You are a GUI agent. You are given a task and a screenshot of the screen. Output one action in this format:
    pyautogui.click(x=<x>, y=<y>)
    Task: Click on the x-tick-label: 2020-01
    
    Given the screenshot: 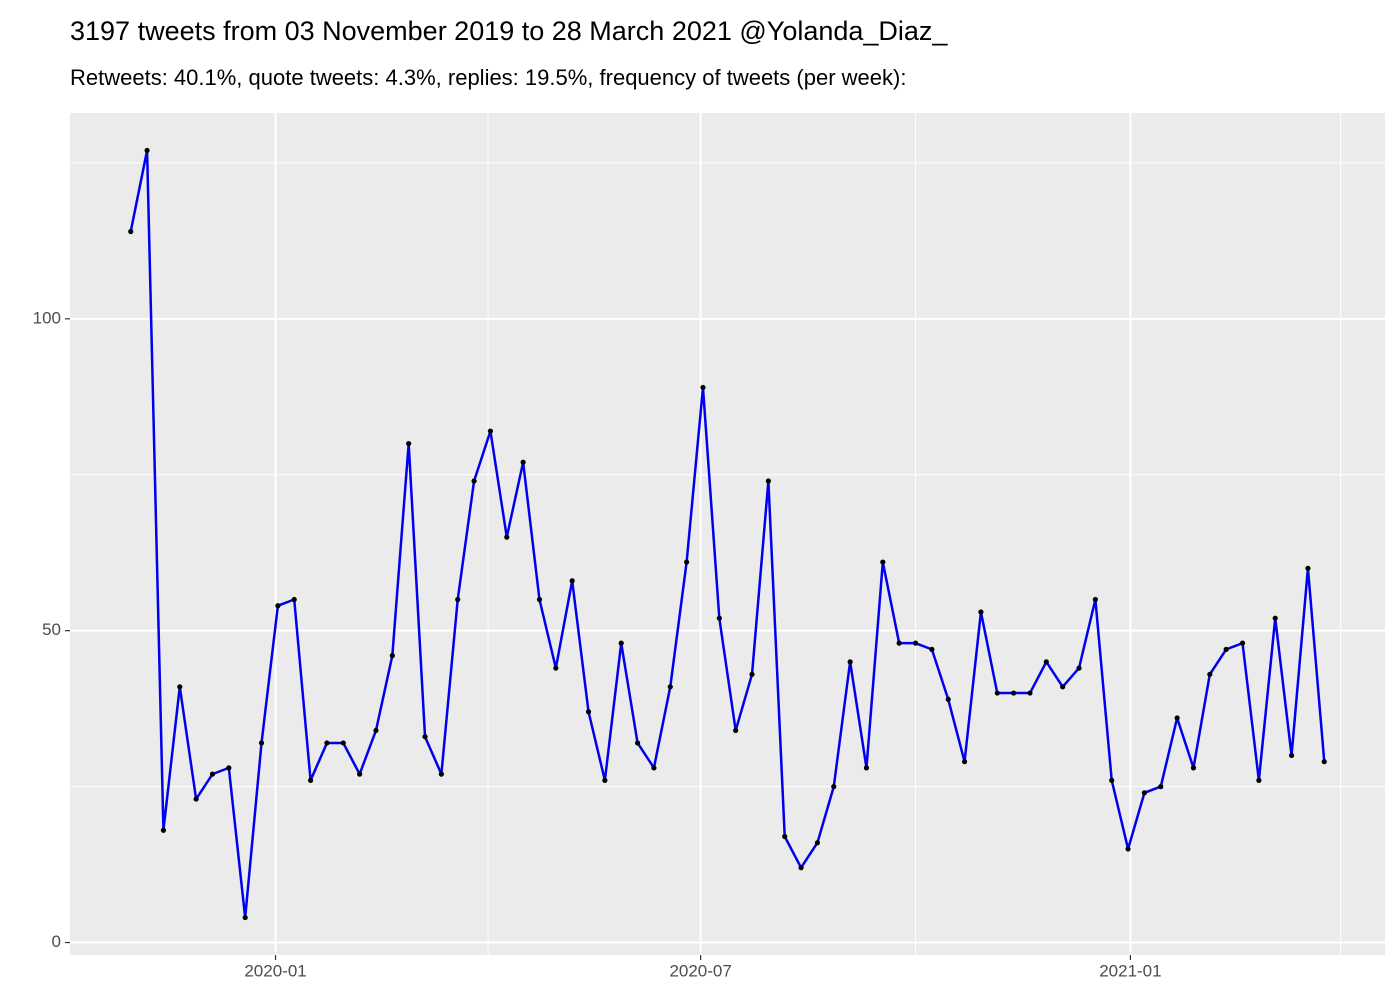 What is the action you would take?
    pyautogui.click(x=275, y=970)
    